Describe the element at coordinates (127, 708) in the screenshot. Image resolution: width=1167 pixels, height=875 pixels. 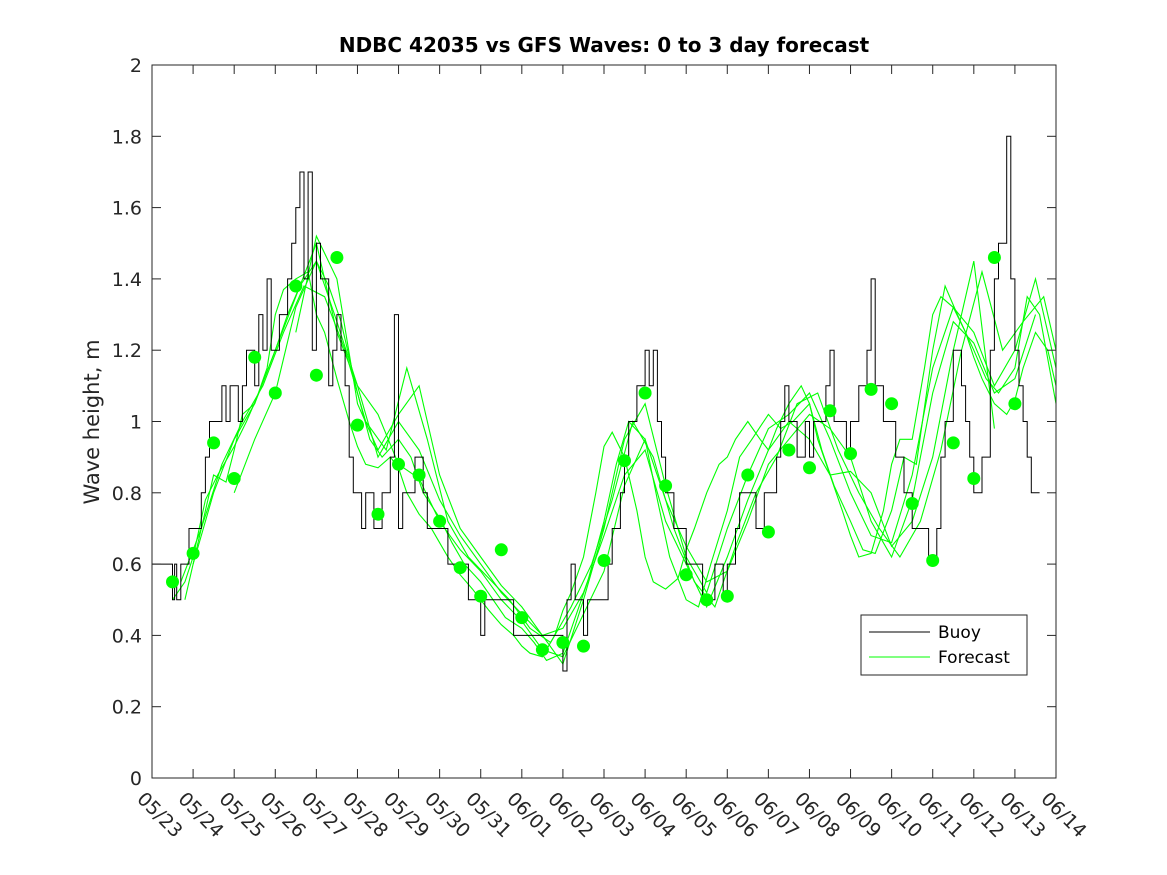
I see `y-tick-label: 0.2` at that location.